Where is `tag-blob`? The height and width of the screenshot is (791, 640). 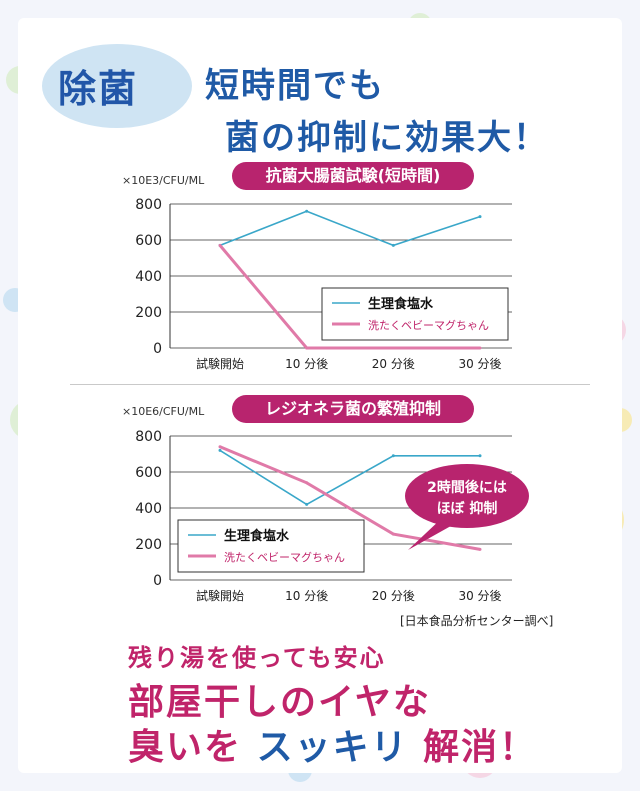 tag-blob is located at coordinates (117, 86).